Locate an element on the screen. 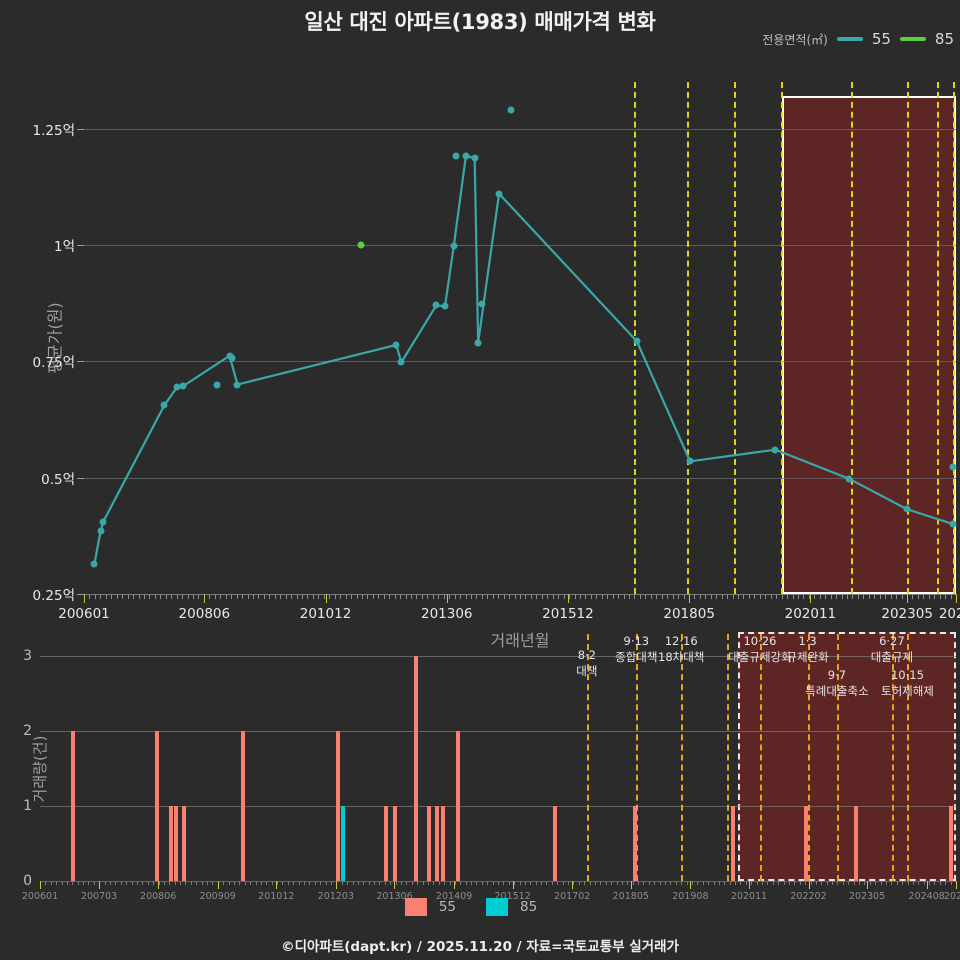 This screenshot has height=960, width=960. volume-x-tick-label: 201409 is located at coordinates (454, 896).